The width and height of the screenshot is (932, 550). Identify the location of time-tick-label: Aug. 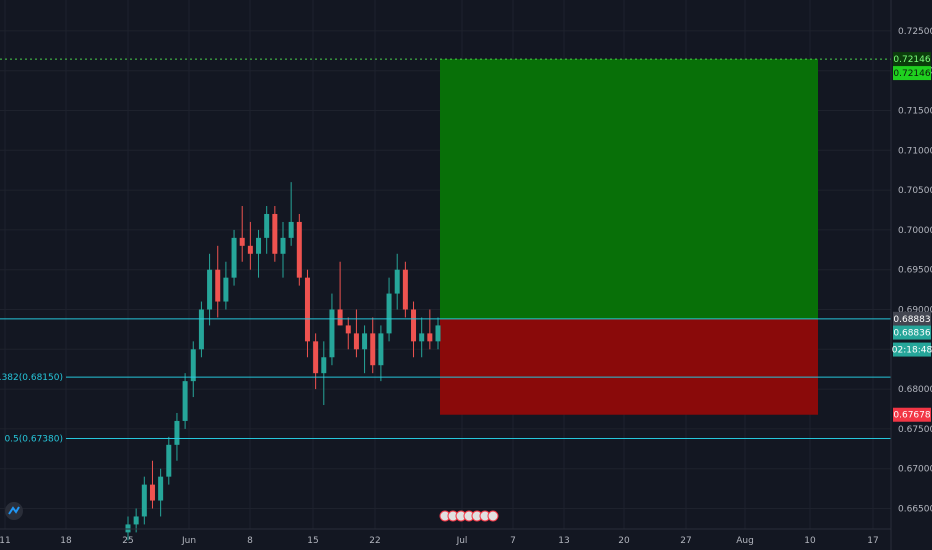
(745, 541).